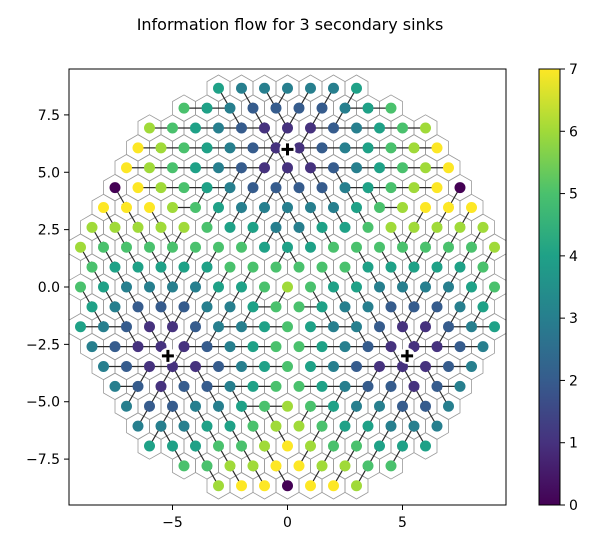 The image size is (590, 539). Describe the element at coordinates (549, 287) in the screenshot. I see `colorbar-gradient` at that location.